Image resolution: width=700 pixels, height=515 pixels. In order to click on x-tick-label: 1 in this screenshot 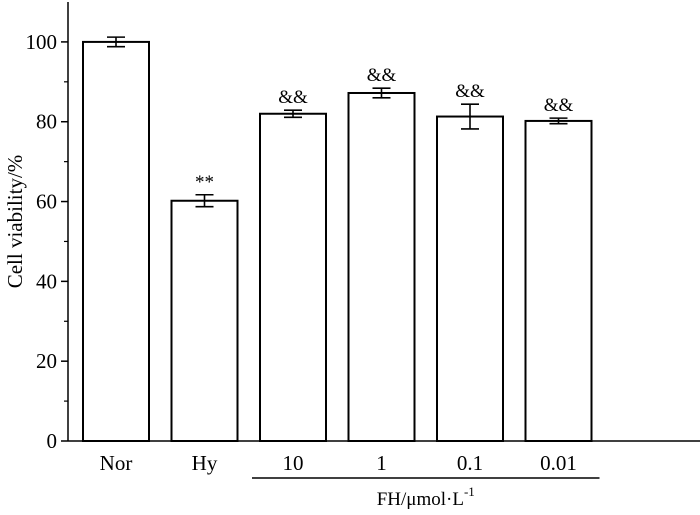, I will do `click(381, 463)`.